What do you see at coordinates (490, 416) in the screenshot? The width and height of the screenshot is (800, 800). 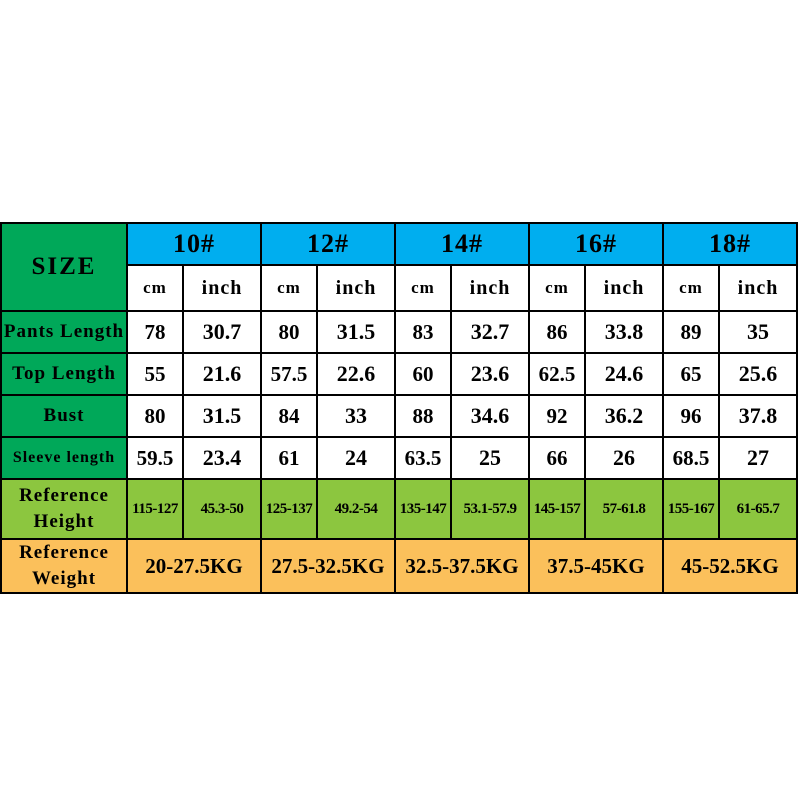 I see `cell-bust-14-inch: 34.6` at bounding box center [490, 416].